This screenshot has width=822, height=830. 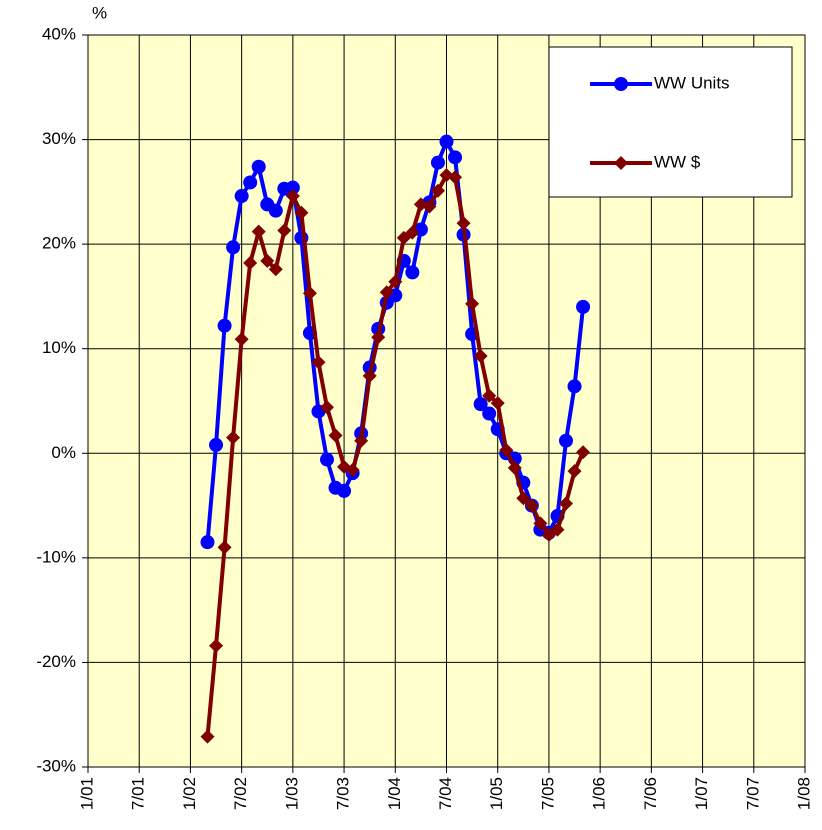 I want to click on x-tick-label: 1/01, so click(x=86, y=793).